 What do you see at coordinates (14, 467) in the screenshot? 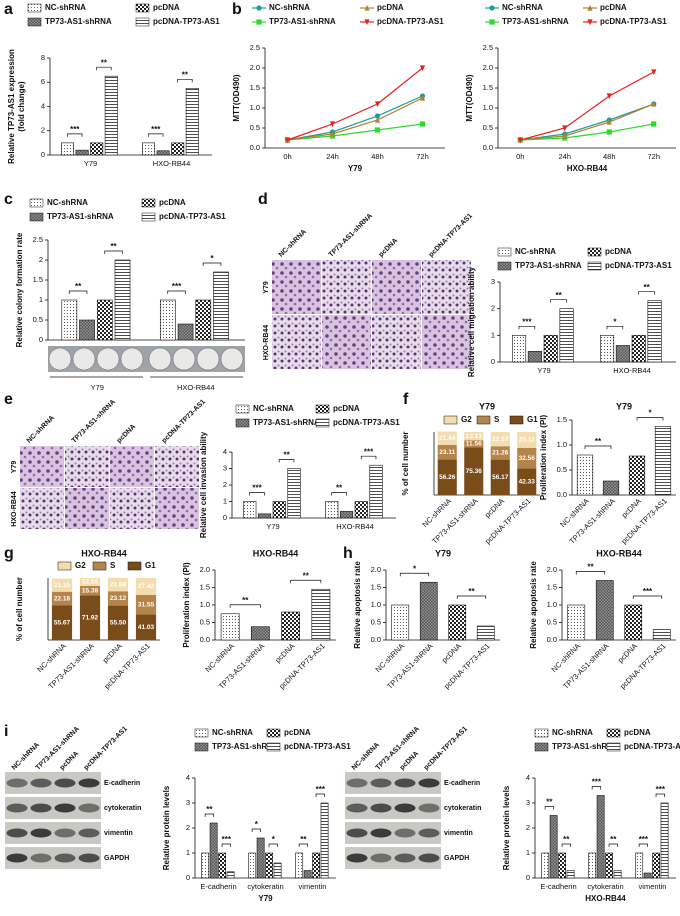
I see `row-label: Y79` at bounding box center [14, 467].